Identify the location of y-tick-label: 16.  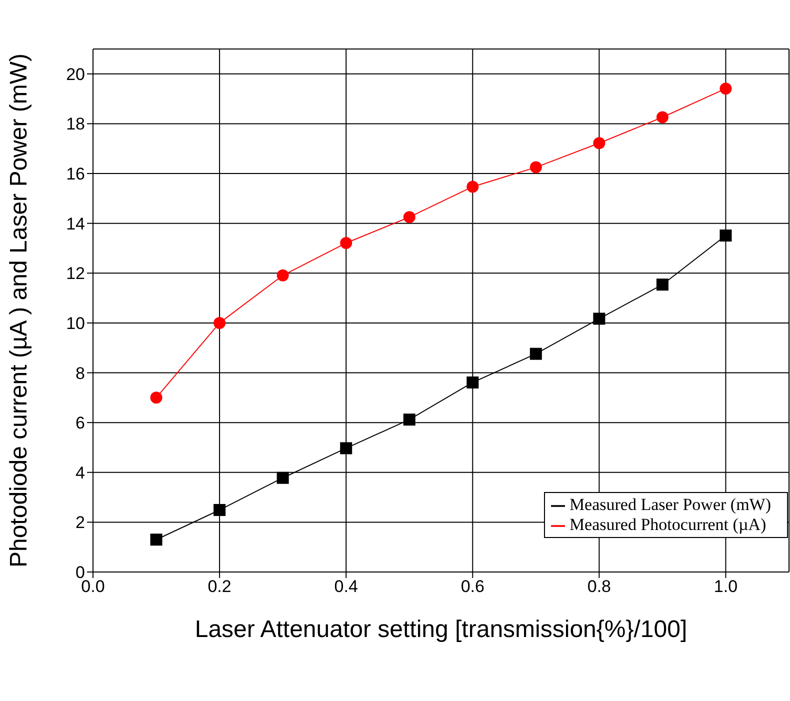
(75, 174).